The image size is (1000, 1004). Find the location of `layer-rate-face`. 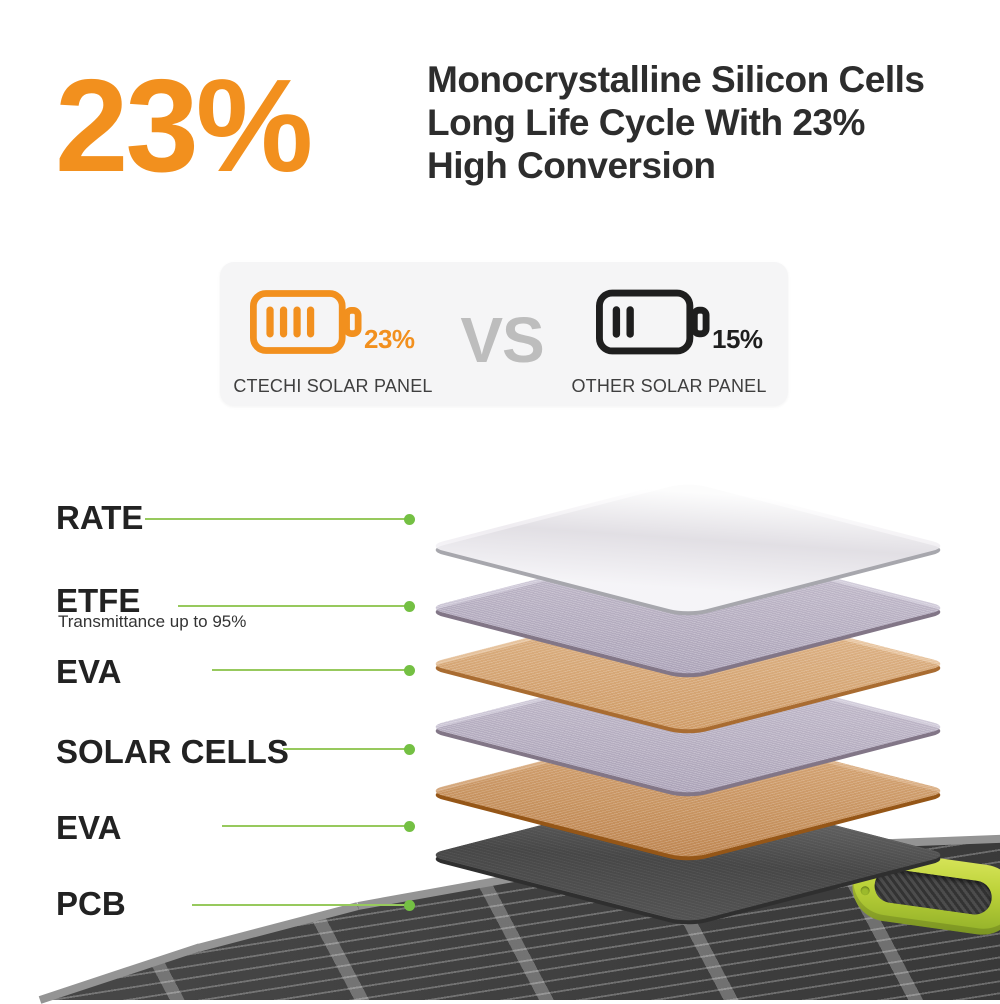

layer-rate-face is located at coordinates (688, 546).